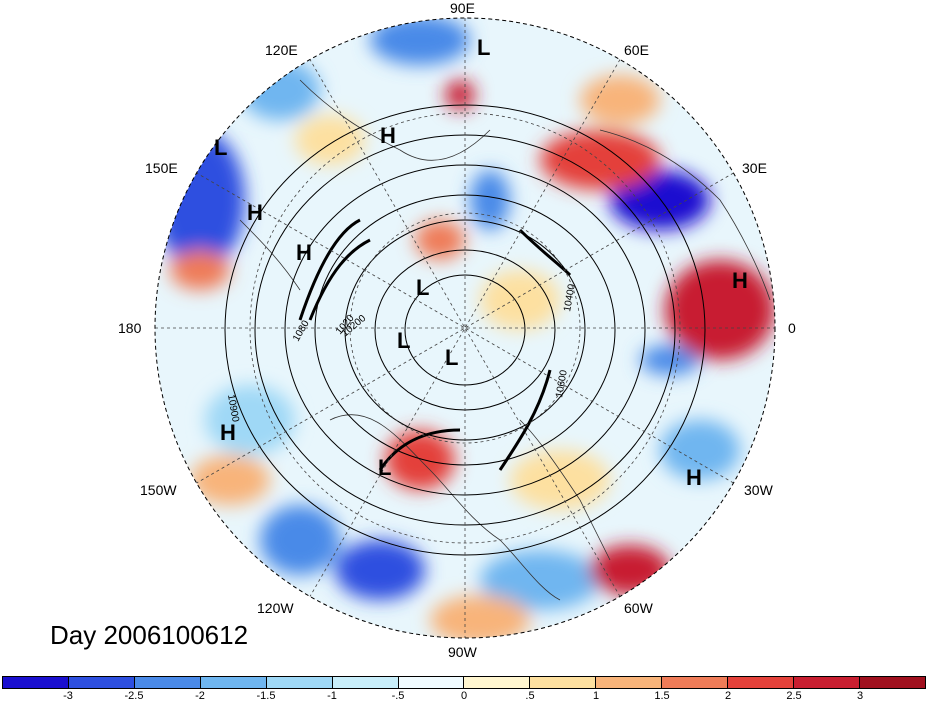  Describe the element at coordinates (794, 696) in the screenshot. I see `colorbar-tick-label: 2.5` at that location.